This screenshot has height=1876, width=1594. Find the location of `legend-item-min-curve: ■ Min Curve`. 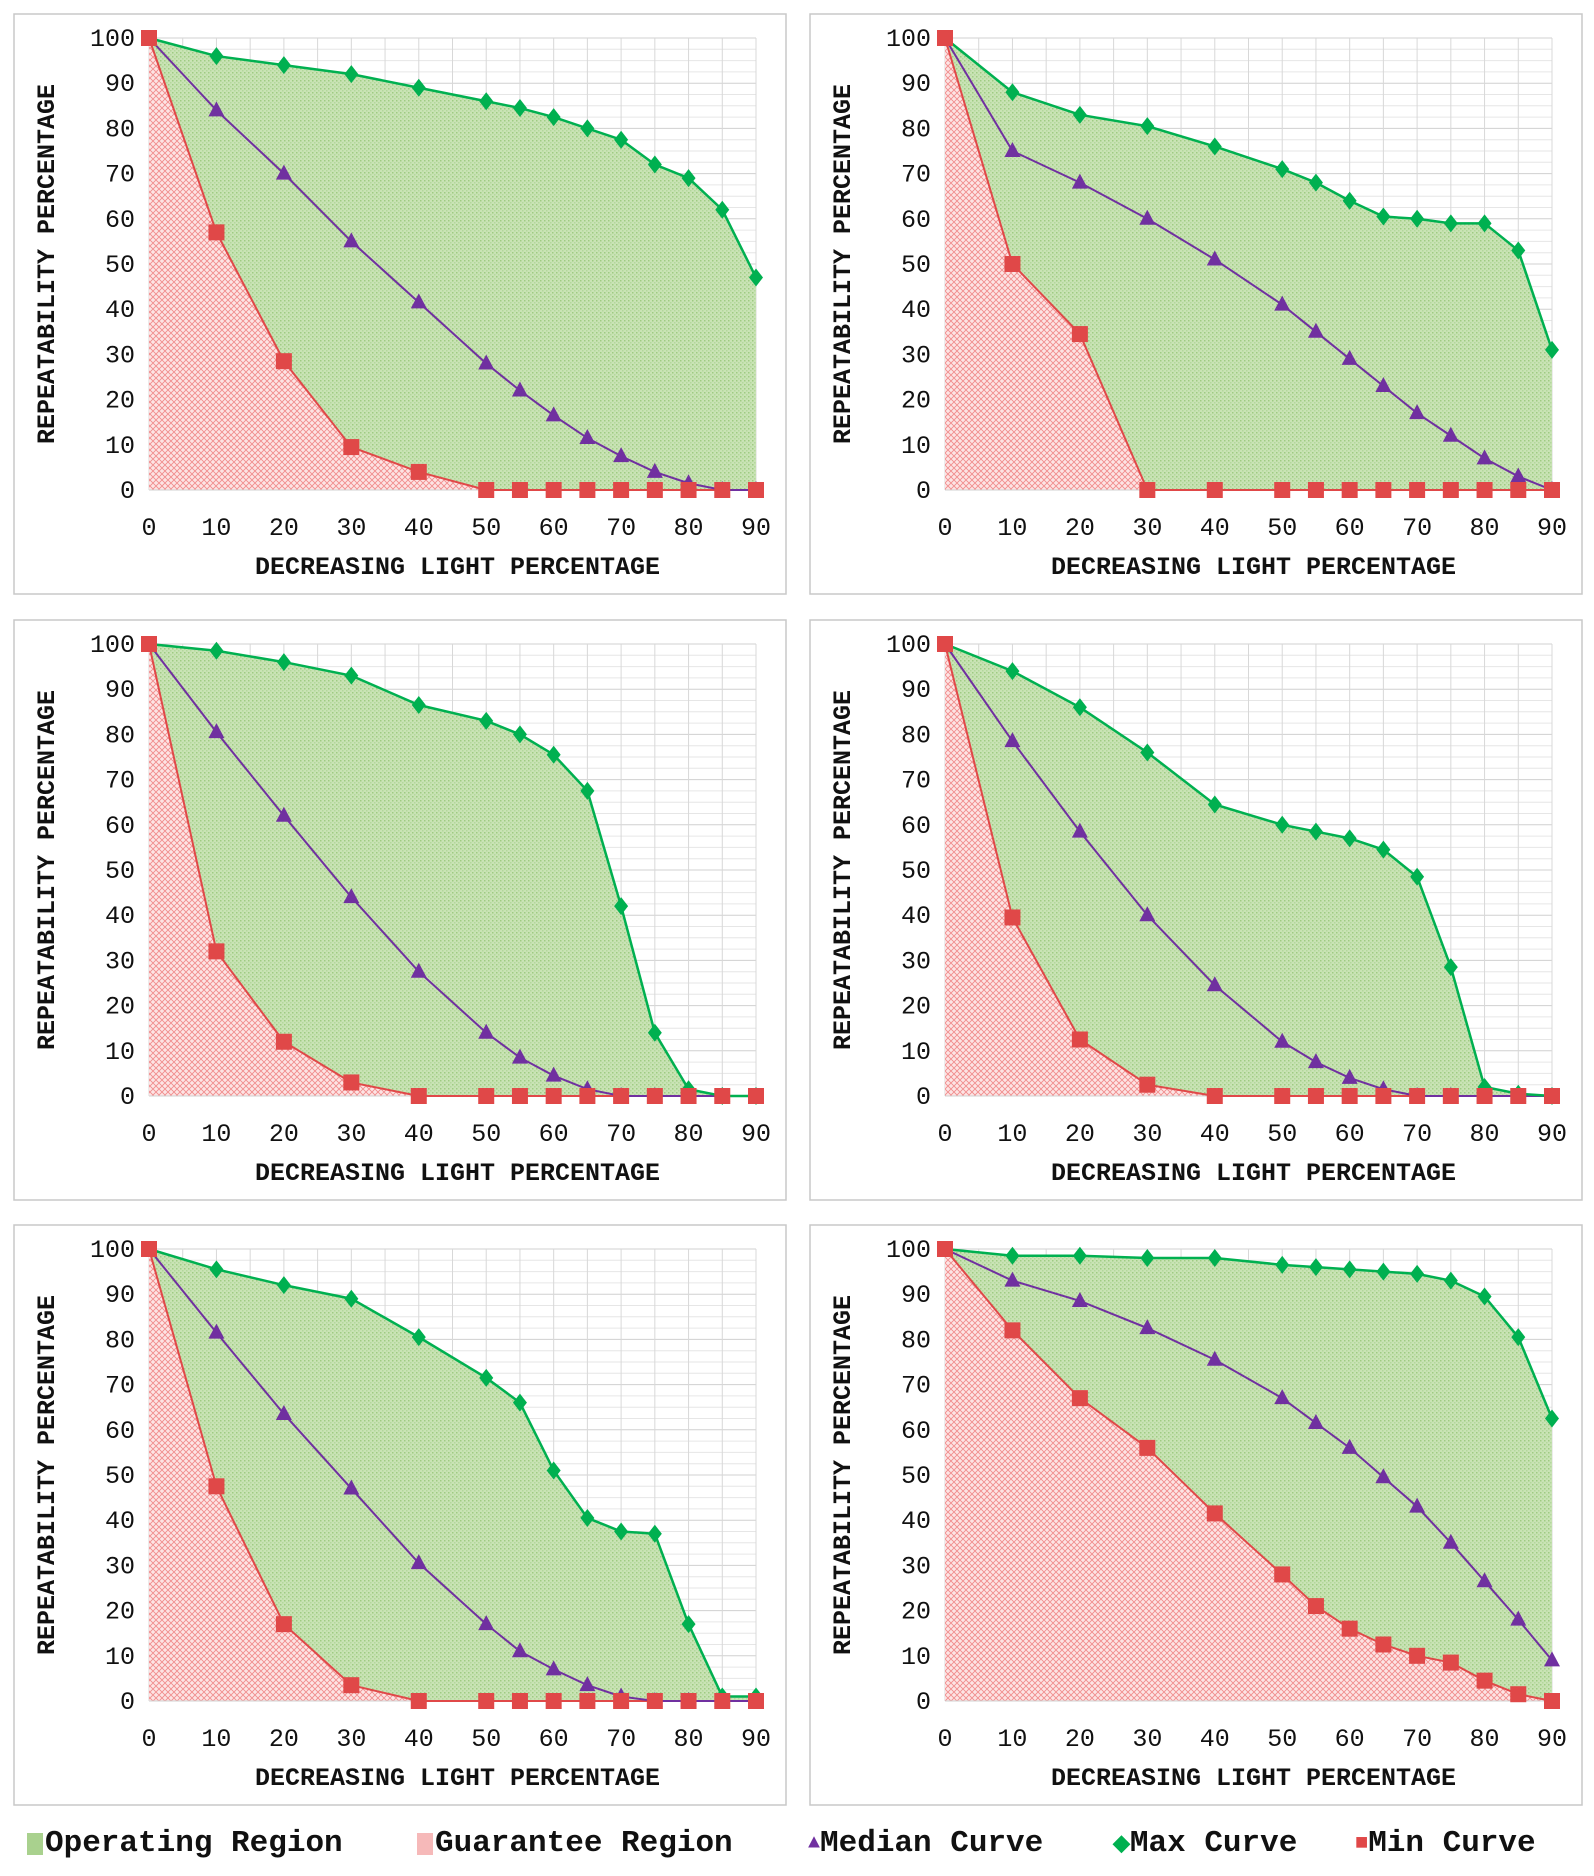

legend-item-min-curve: ■ Min Curve is located at coordinates (1445, 1843).